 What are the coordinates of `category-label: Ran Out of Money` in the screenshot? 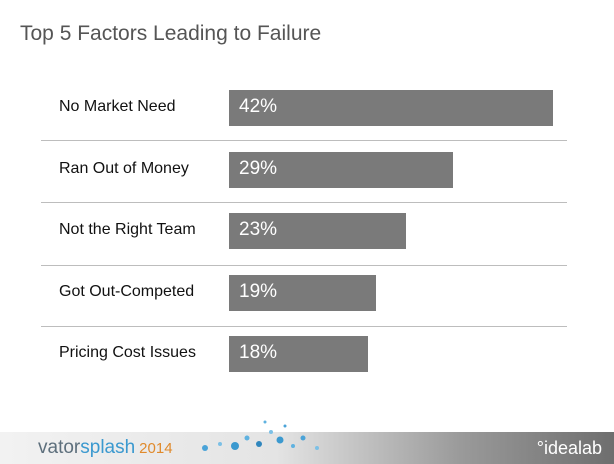 It's located at (124, 168).